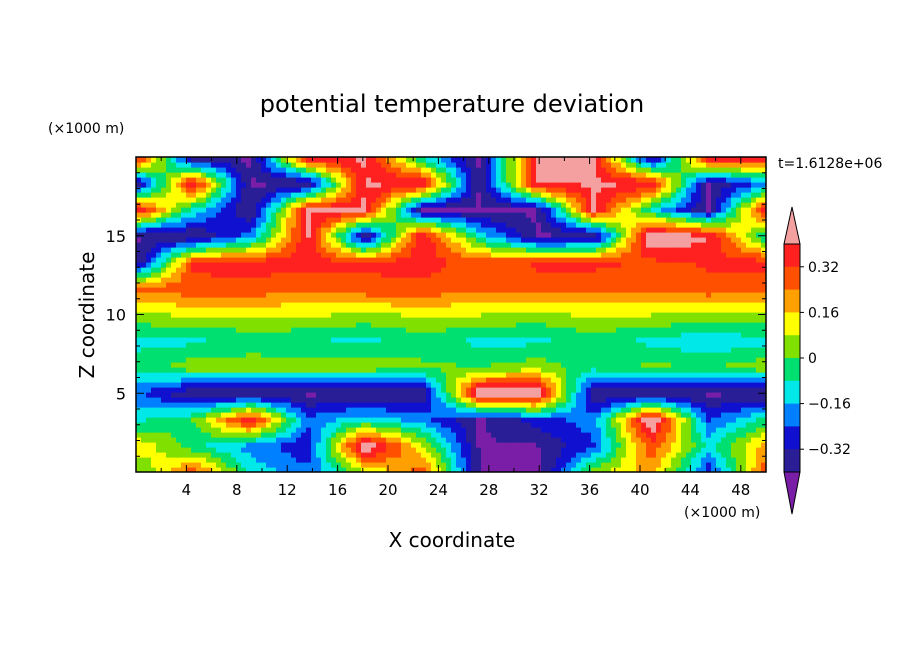  Describe the element at coordinates (86, 129) in the screenshot. I see `y-unit-label: (×1000 m)` at that location.